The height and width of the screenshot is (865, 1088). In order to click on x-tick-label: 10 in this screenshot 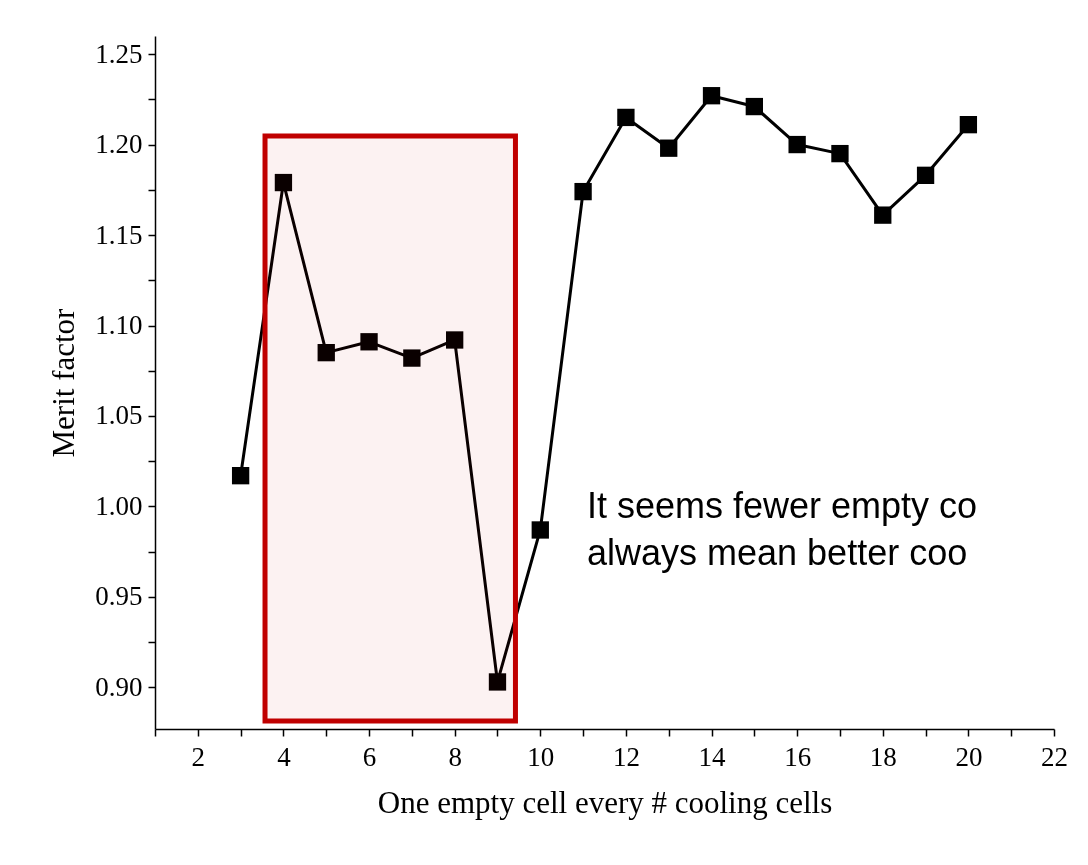, I will do `click(541, 756)`.